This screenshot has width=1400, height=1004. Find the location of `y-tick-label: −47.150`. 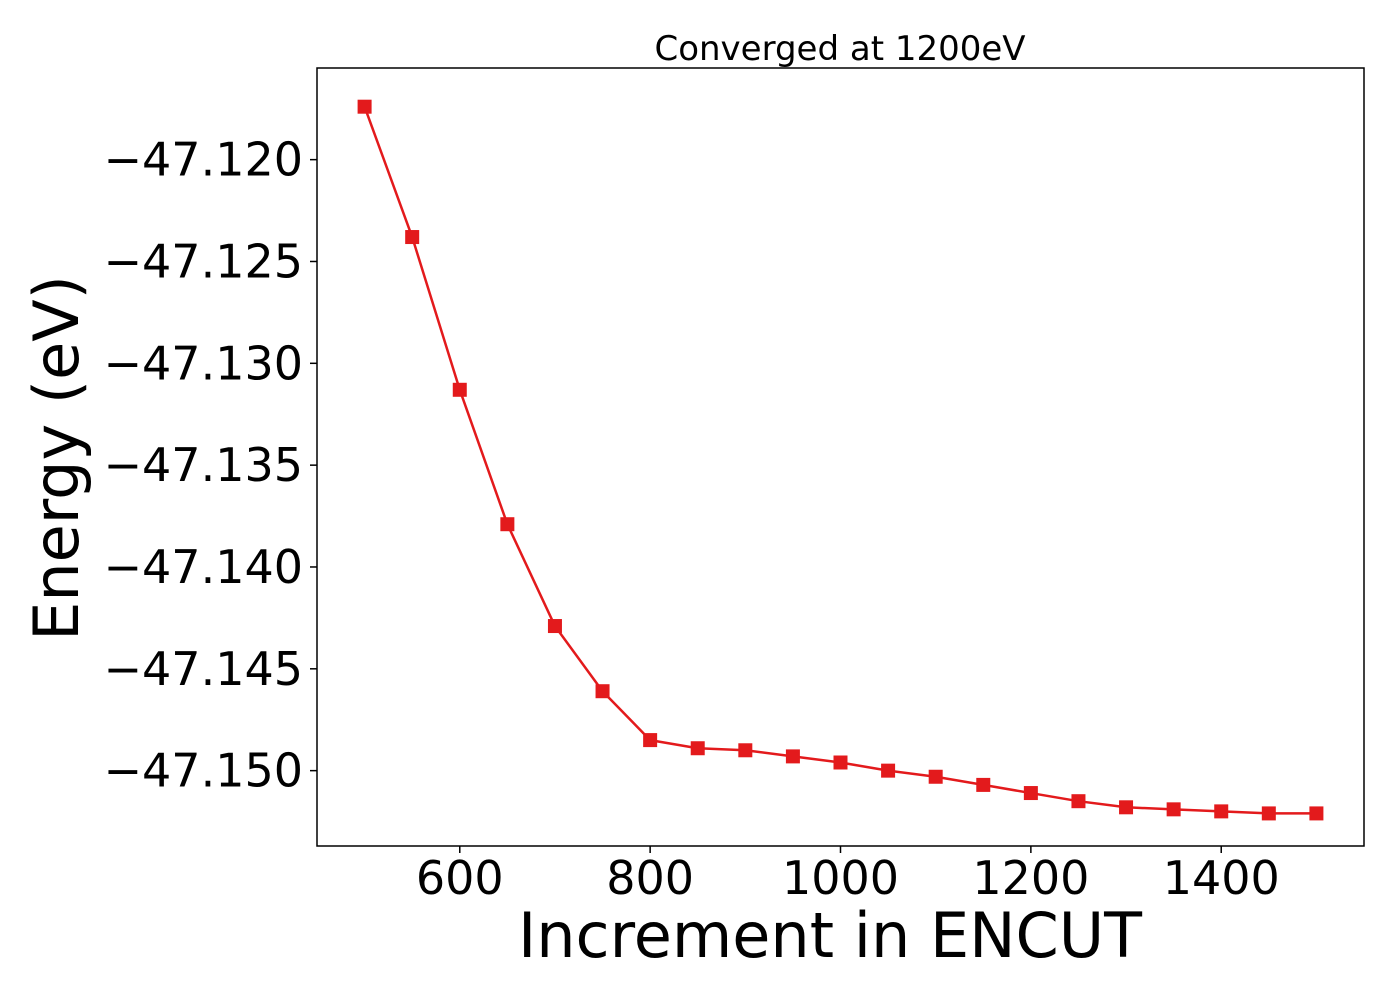

y-tick-label: −47.150 is located at coordinates (204, 771).